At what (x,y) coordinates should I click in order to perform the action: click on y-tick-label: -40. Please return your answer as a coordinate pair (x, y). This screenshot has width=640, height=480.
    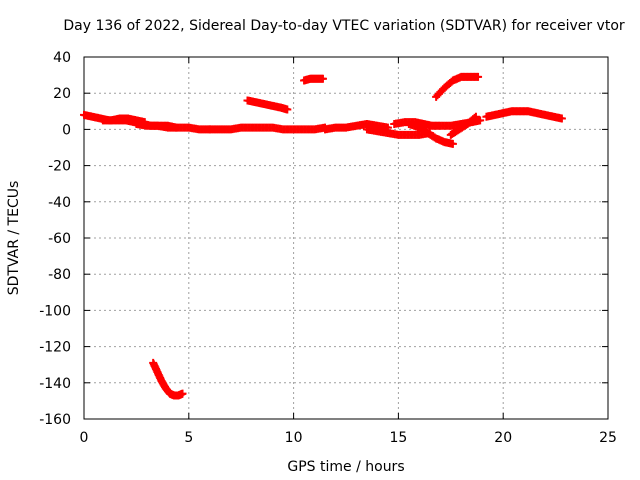
    Looking at the image, I should click on (59, 203).